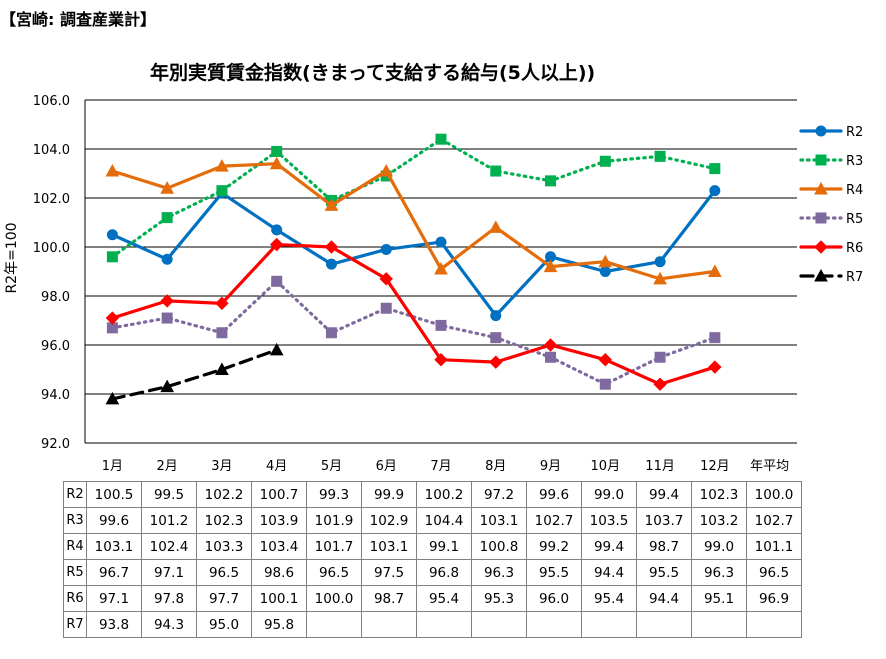 The height and width of the screenshot is (659, 886). I want to click on x-tick-label: 11月, so click(660, 466).